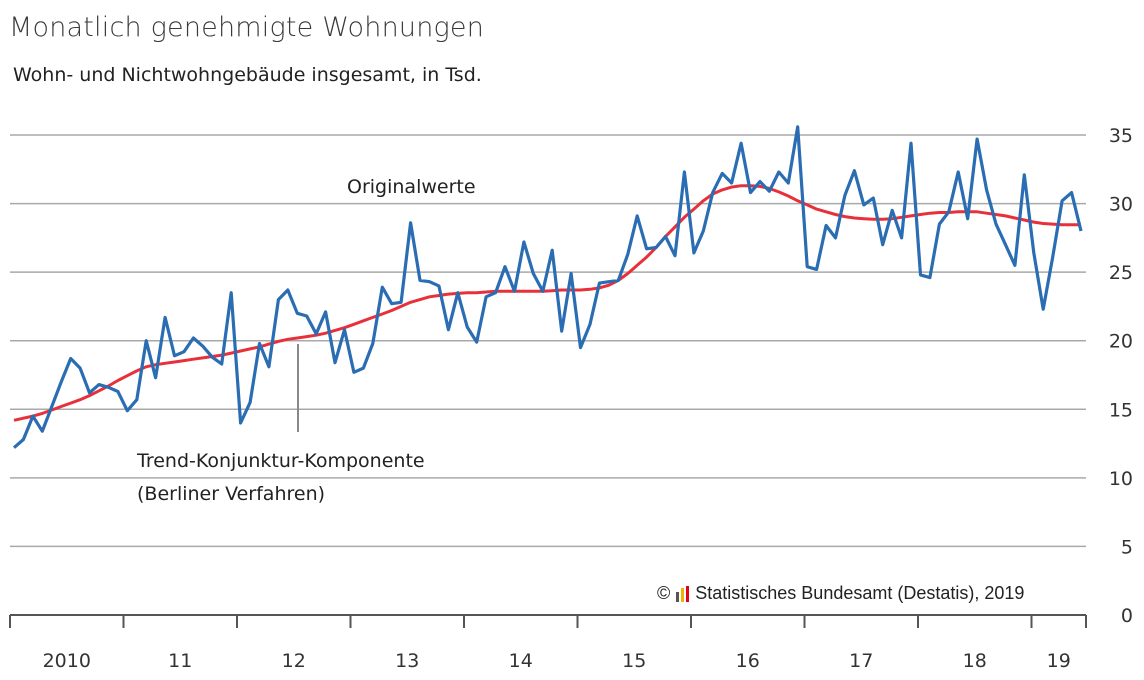 This screenshot has width=1144, height=680. Describe the element at coordinates (1121, 273) in the screenshot. I see `y-tick-label: 25` at that location.